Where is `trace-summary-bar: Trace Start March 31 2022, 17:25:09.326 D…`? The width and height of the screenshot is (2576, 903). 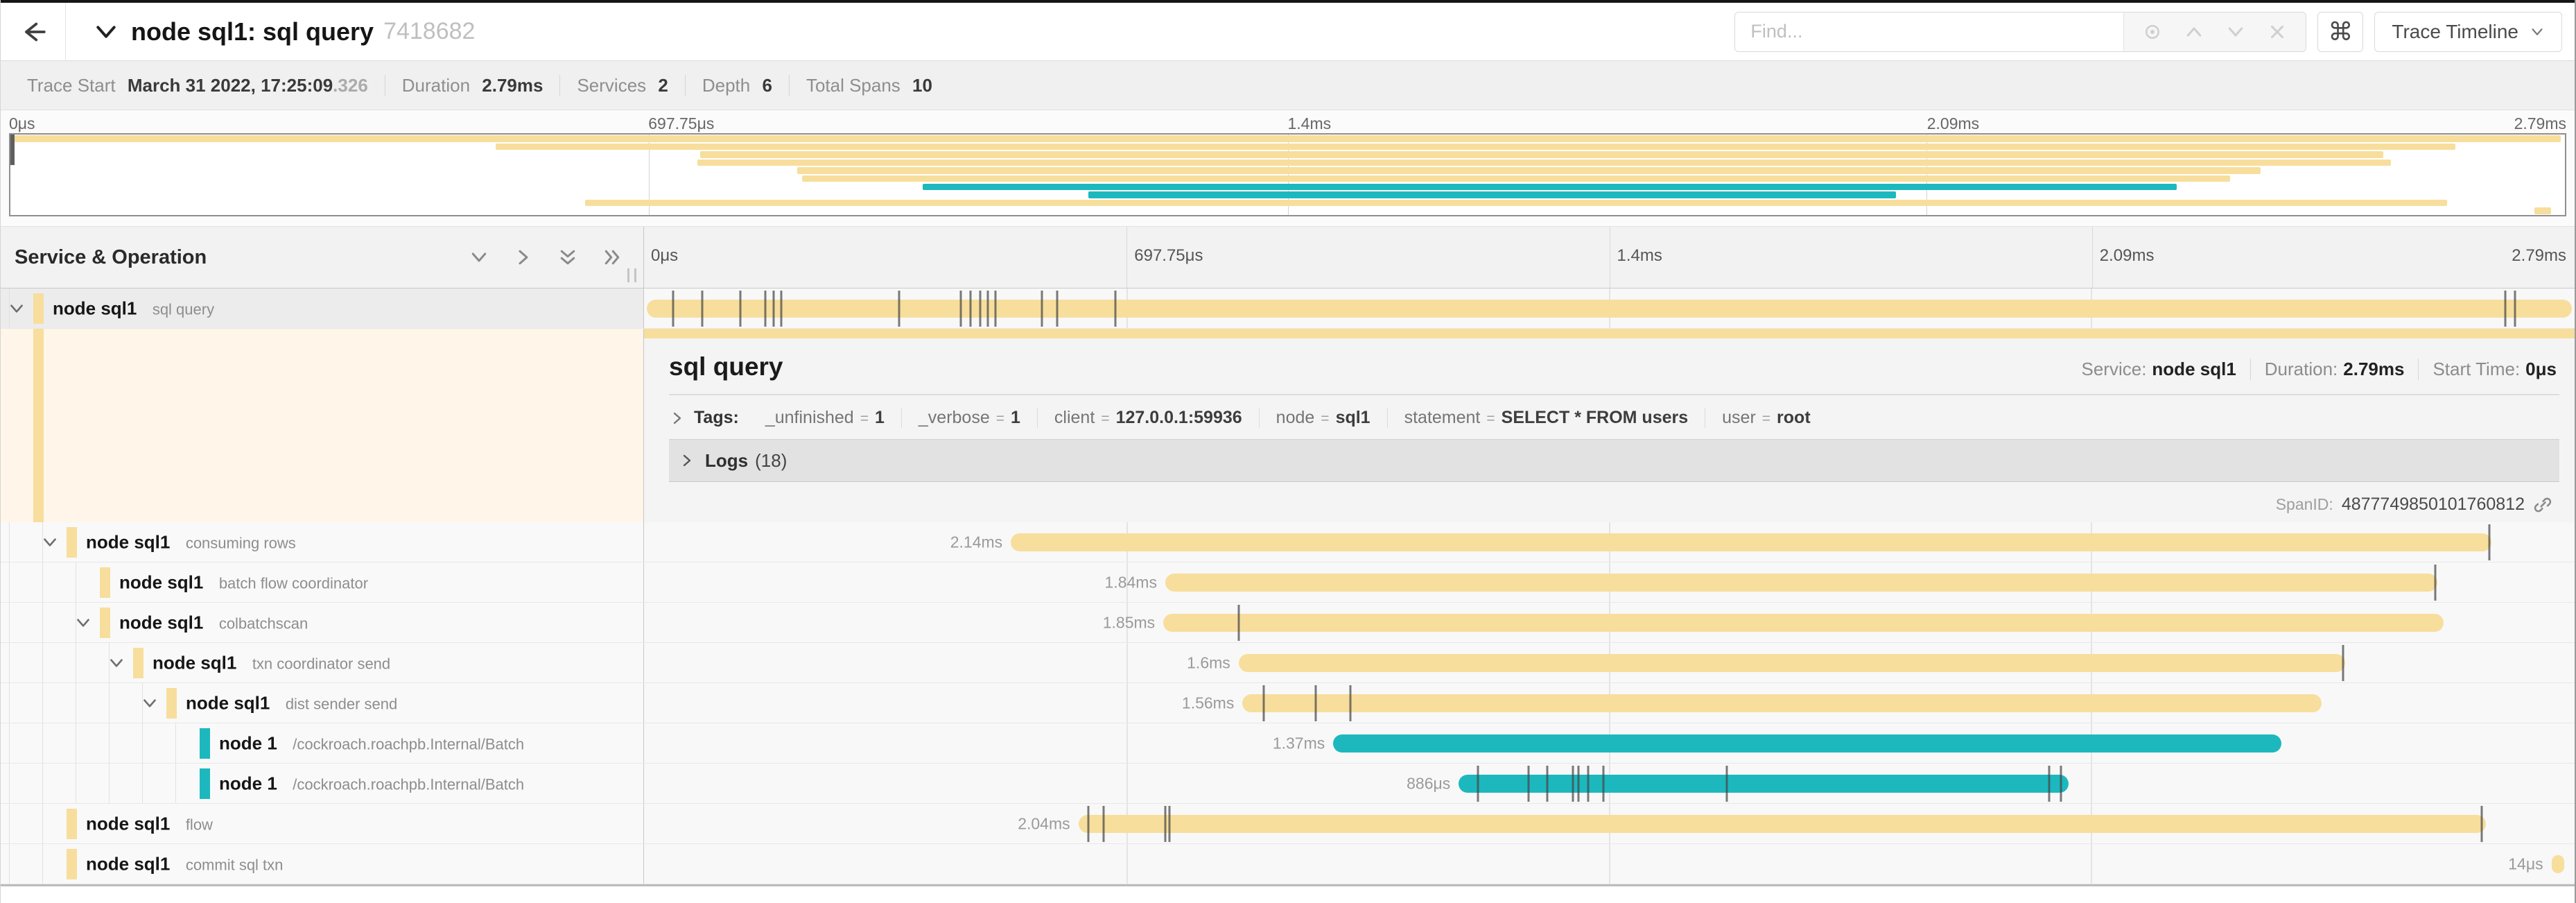
trace-summary-bar: Trace Start March 31 2022, 17:25:09.326 D… is located at coordinates (1288, 85).